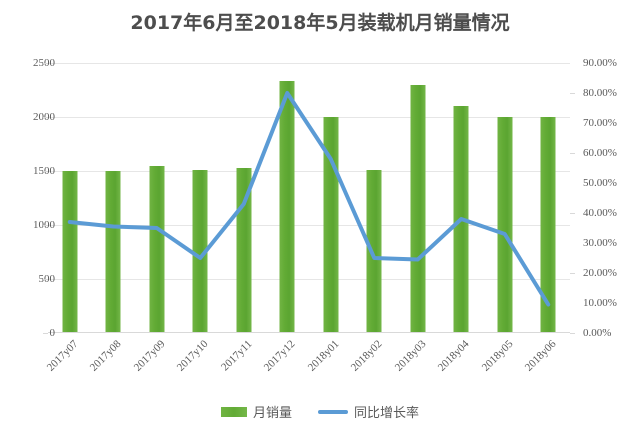 The image size is (640, 428). I want to click on x-axis-tick-label: 2017y11, so click(236, 356).